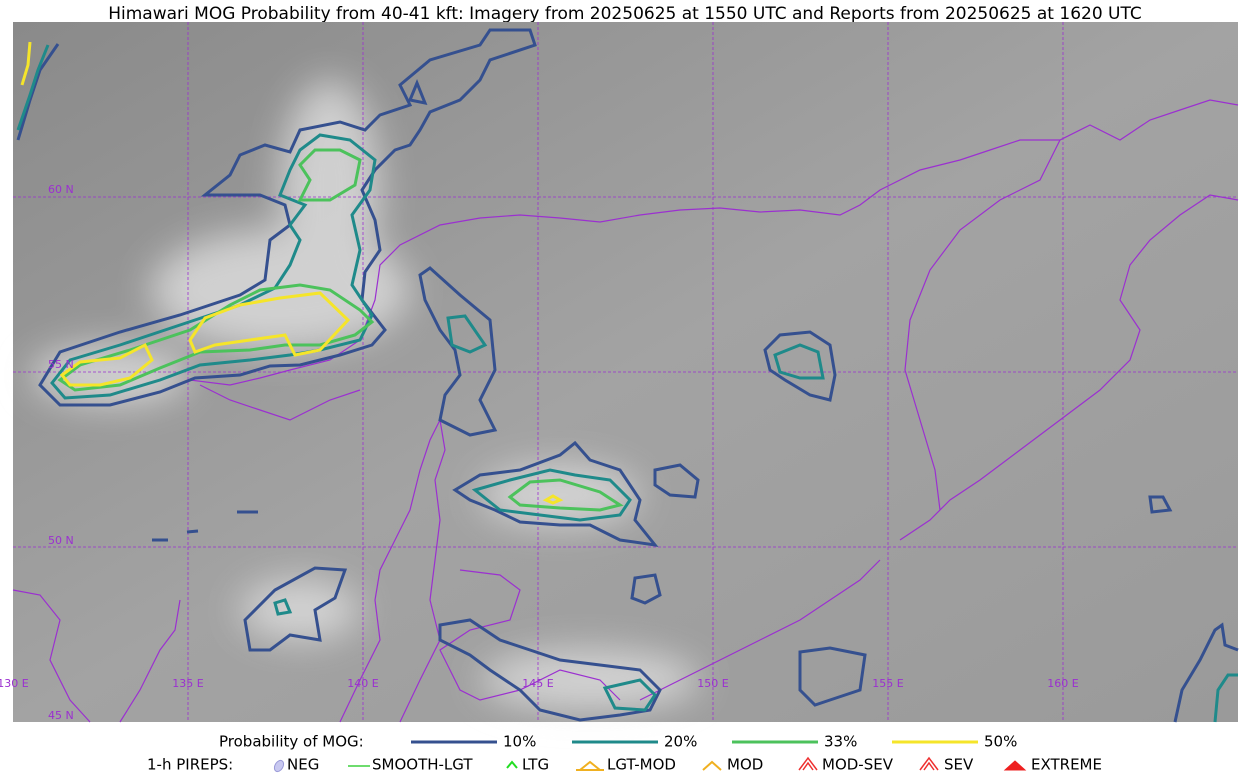 This screenshot has height=782, width=1250. I want to click on longitude-label: 140 E, so click(362, 683).